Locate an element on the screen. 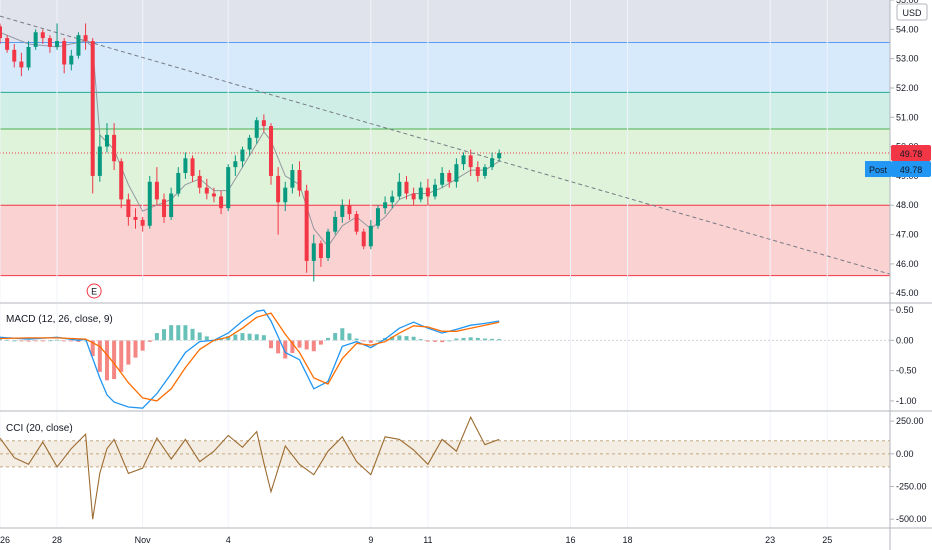  post-tag is located at coordinates (878, 169).